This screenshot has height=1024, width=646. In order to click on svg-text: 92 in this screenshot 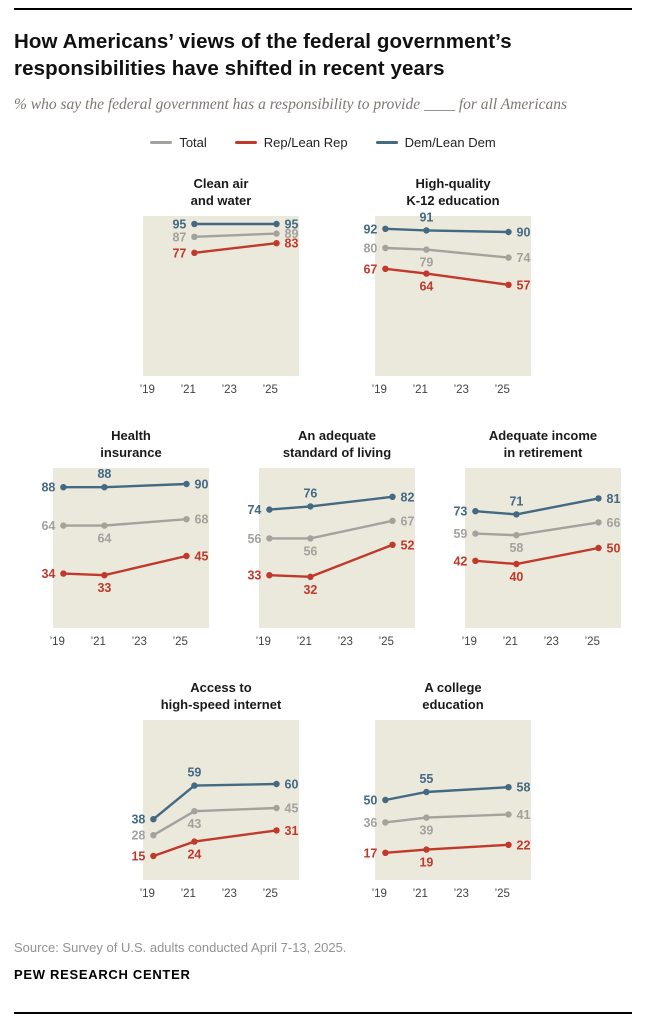, I will do `click(370, 230)`.